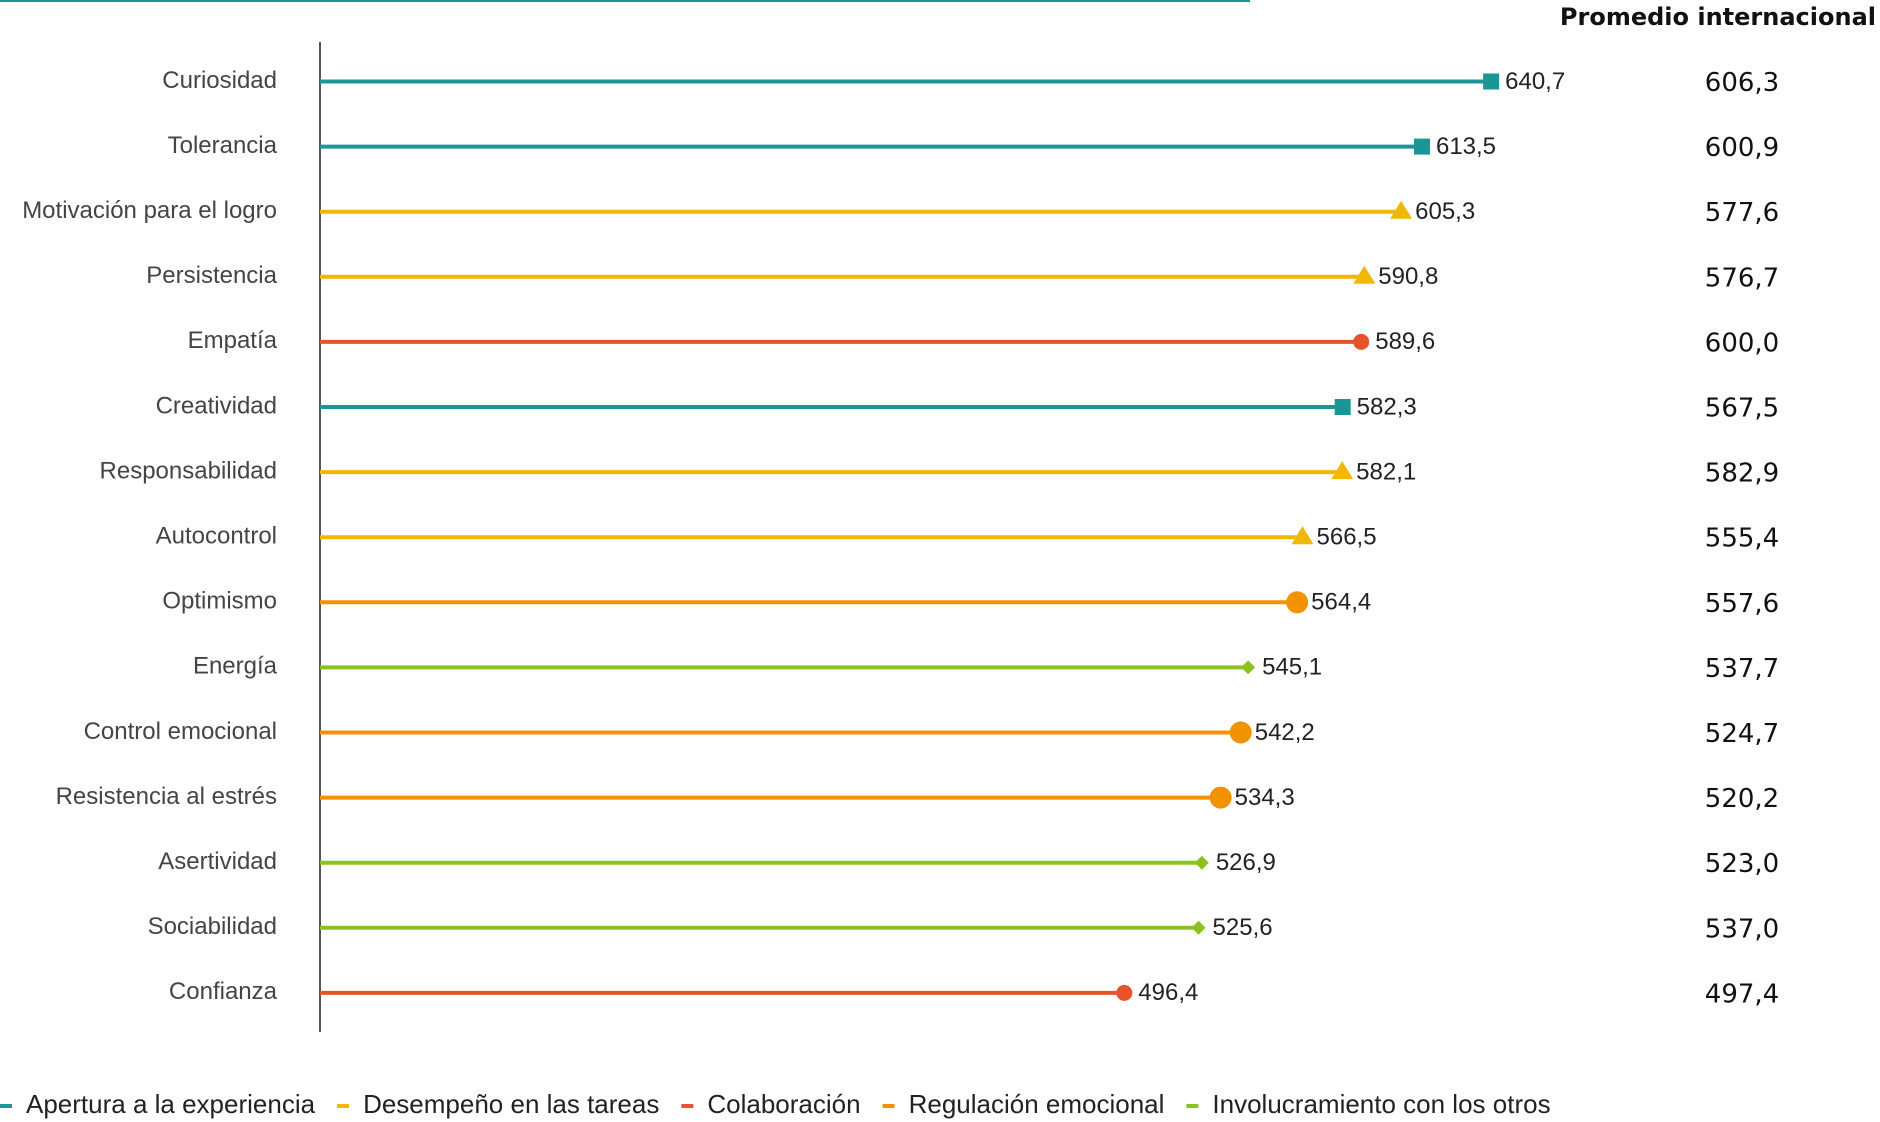 The height and width of the screenshot is (1122, 1880). What do you see at coordinates (1387, 406) in the screenshot?
I see `value-label: 582,3` at bounding box center [1387, 406].